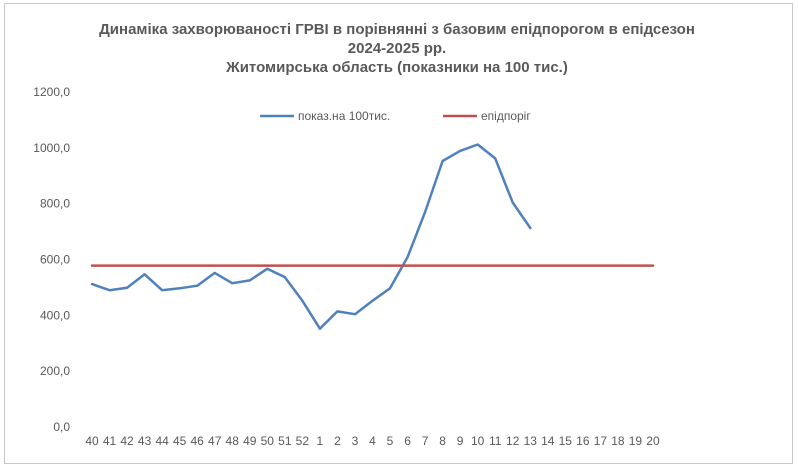 This screenshot has width=798, height=468. Describe the element at coordinates (344, 116) in the screenshot. I see `legend-label: показ.на 100тис.` at that location.